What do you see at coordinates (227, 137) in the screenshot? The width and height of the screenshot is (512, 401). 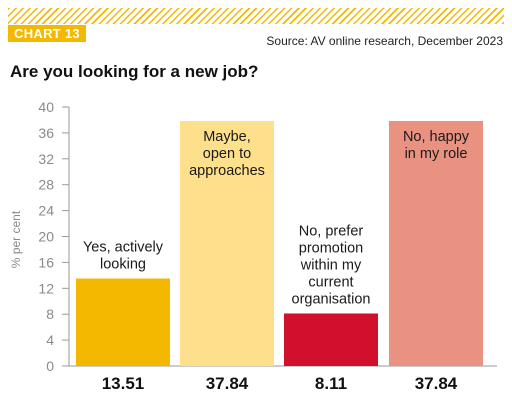 I see `category-label: Maybe,` at bounding box center [227, 137].